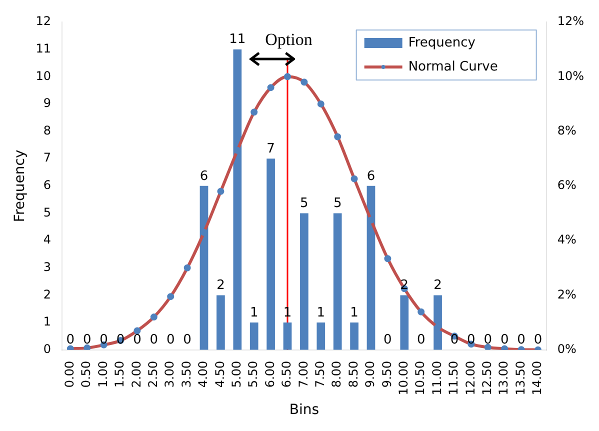  I want to click on x-axis-title: Bins, so click(304, 410).